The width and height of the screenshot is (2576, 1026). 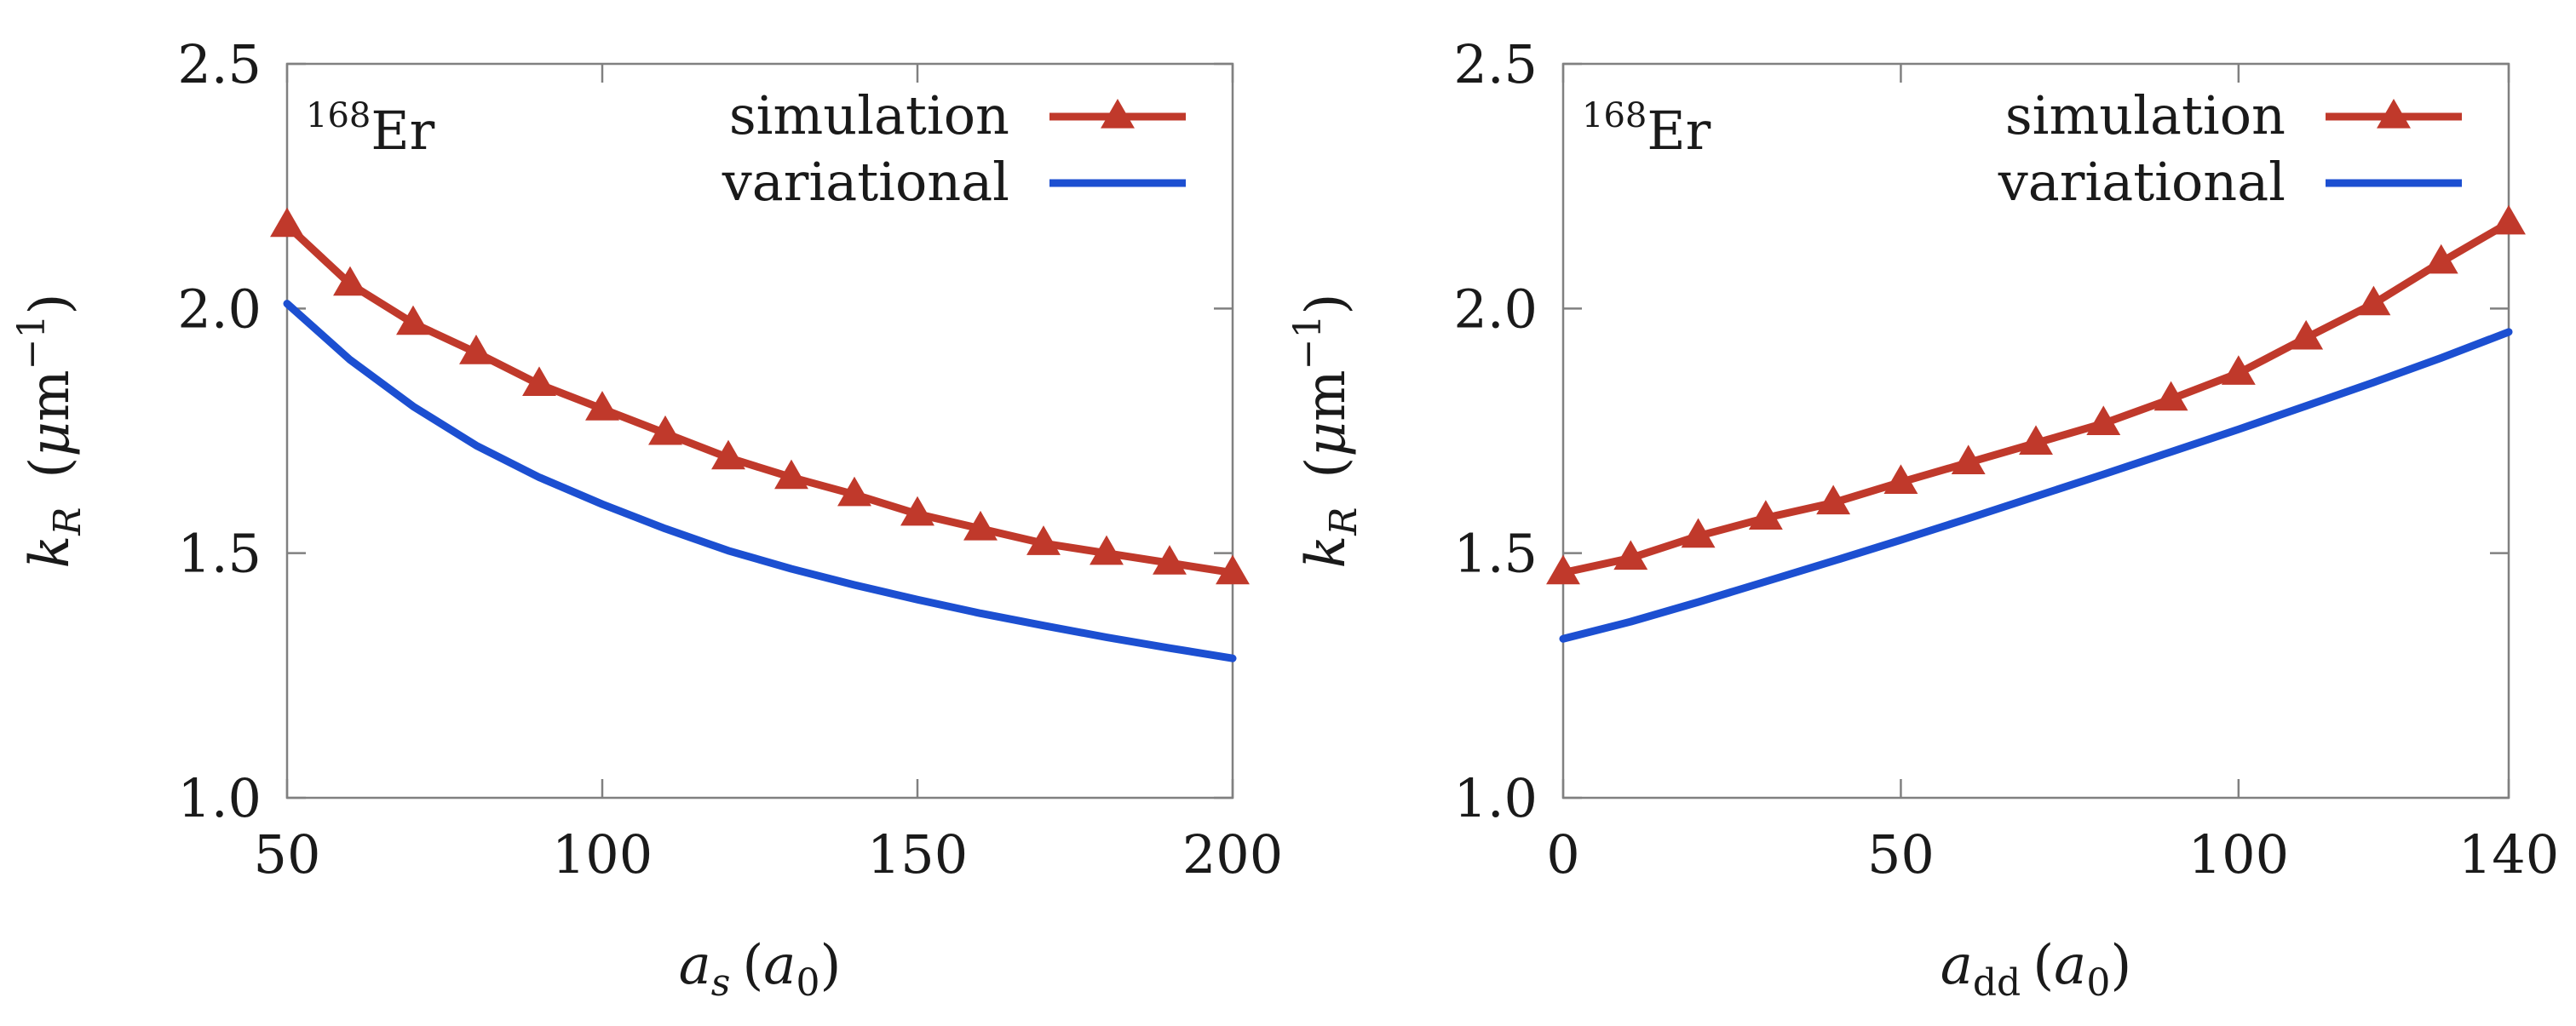 What do you see at coordinates (918, 854) in the screenshot?
I see `x-tick-label: 150` at bounding box center [918, 854].